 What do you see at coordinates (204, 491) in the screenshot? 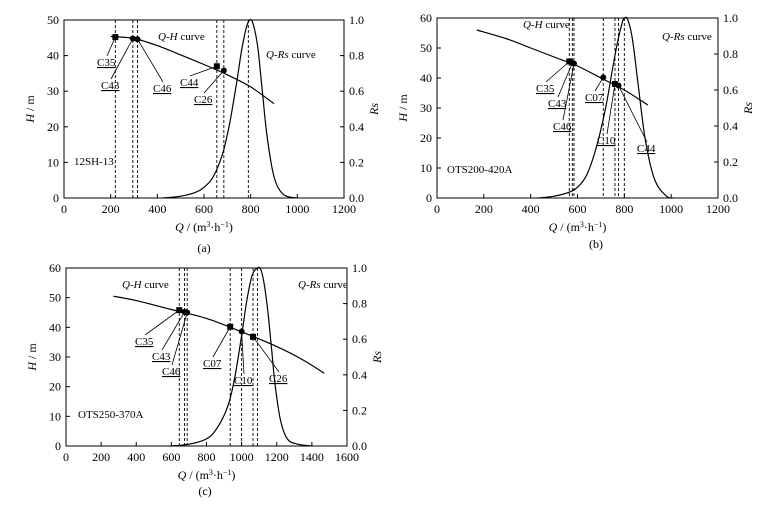
I see `panel-caption: (c)` at bounding box center [204, 491].